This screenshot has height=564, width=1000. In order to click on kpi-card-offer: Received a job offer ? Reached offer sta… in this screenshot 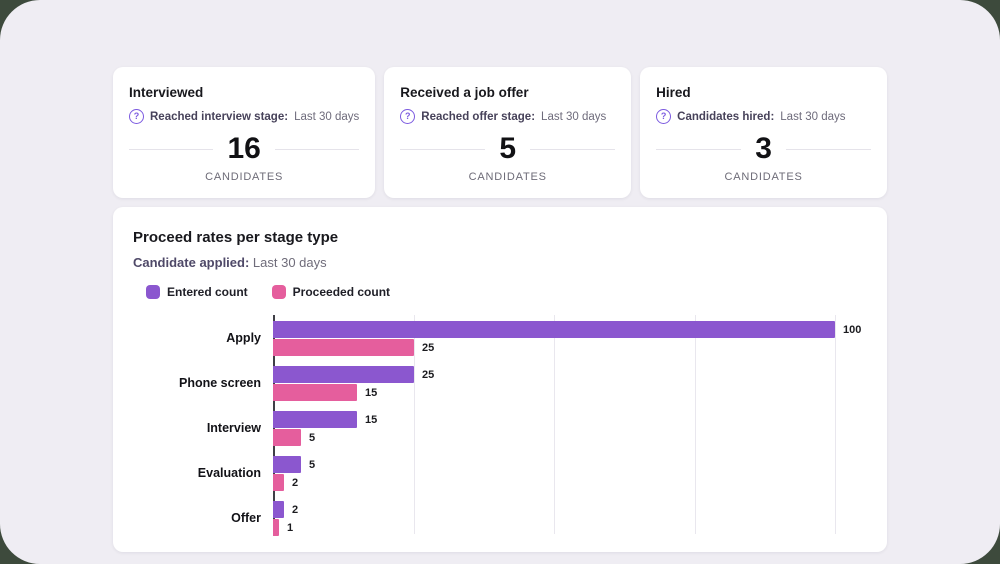, I will do `click(508, 132)`.